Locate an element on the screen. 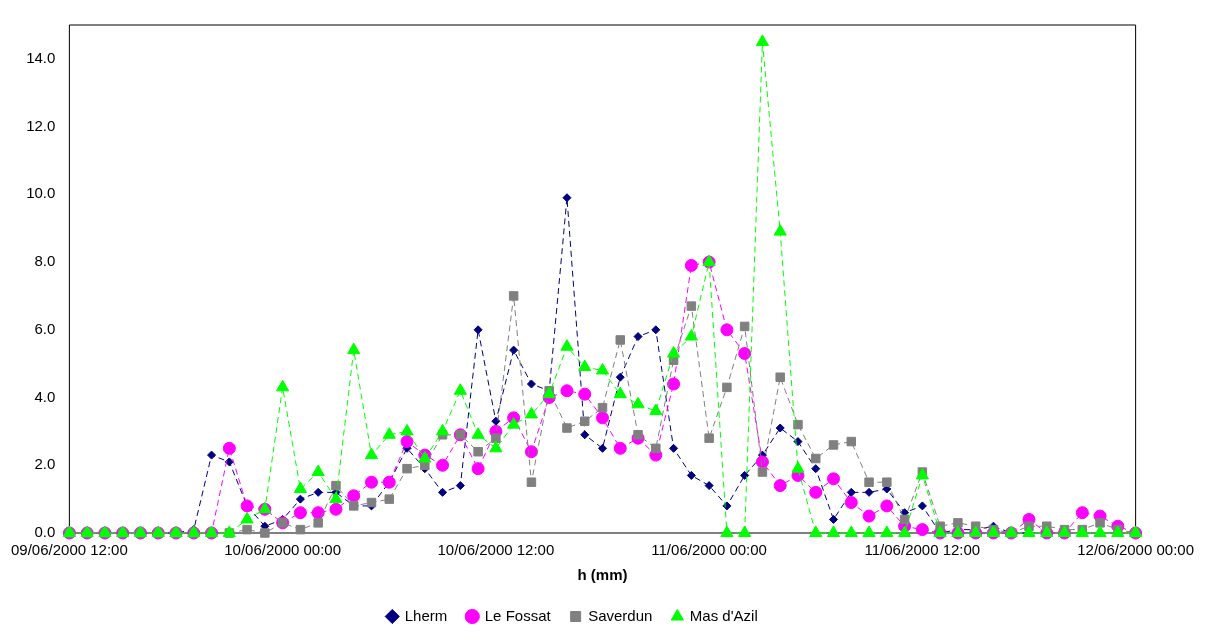 The image size is (1205, 642). y-tick-label: 14.0 is located at coordinates (41, 58).